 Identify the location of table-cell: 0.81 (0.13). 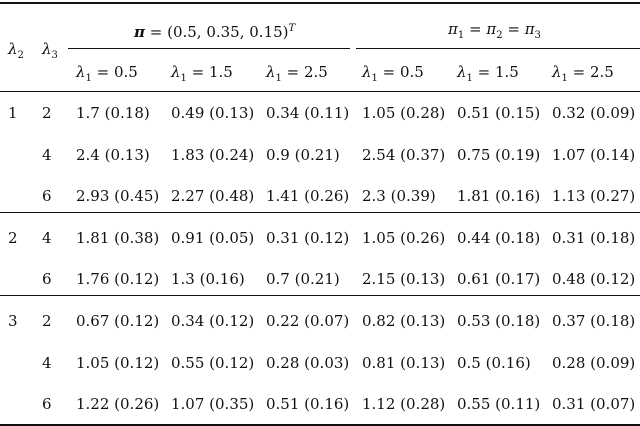
(404, 363).